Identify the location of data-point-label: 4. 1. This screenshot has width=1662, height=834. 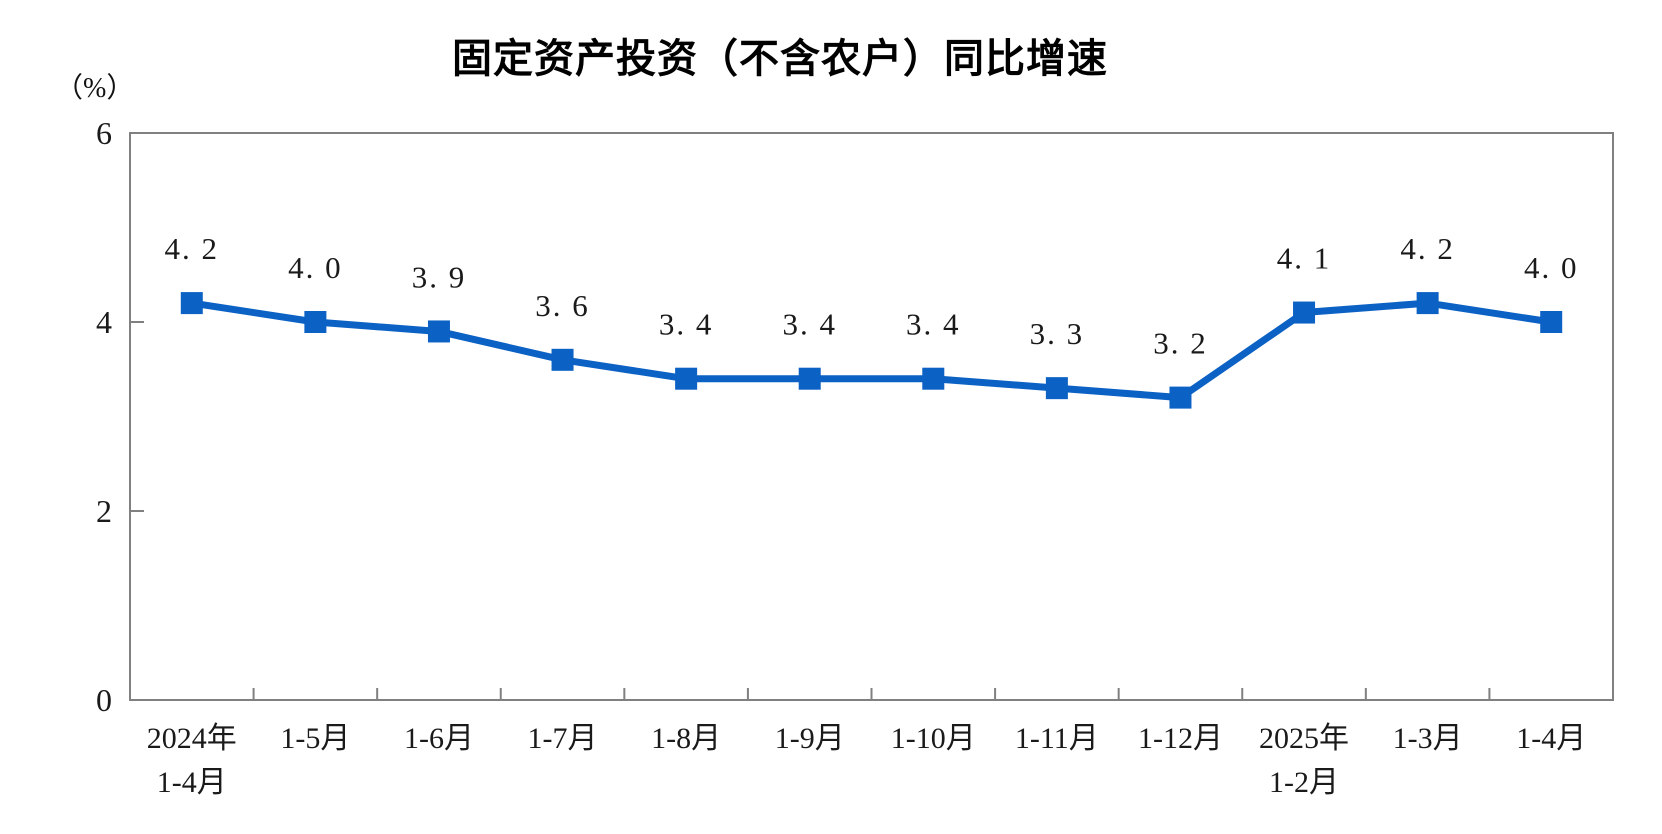
(1304, 258).